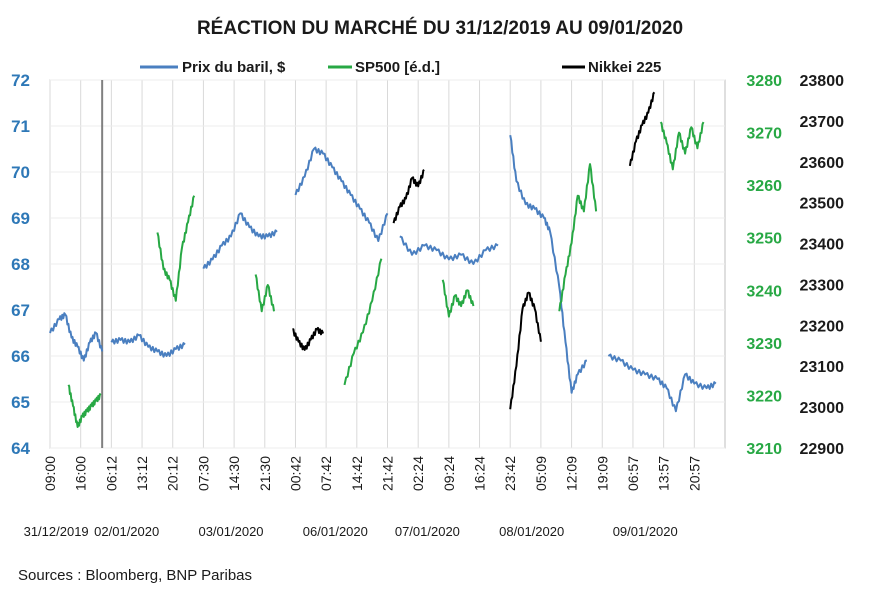 Image resolution: width=881 pixels, height=597 pixels. Describe the element at coordinates (764, 81) in the screenshot. I see `y-tick-sp500: 3280` at that location.